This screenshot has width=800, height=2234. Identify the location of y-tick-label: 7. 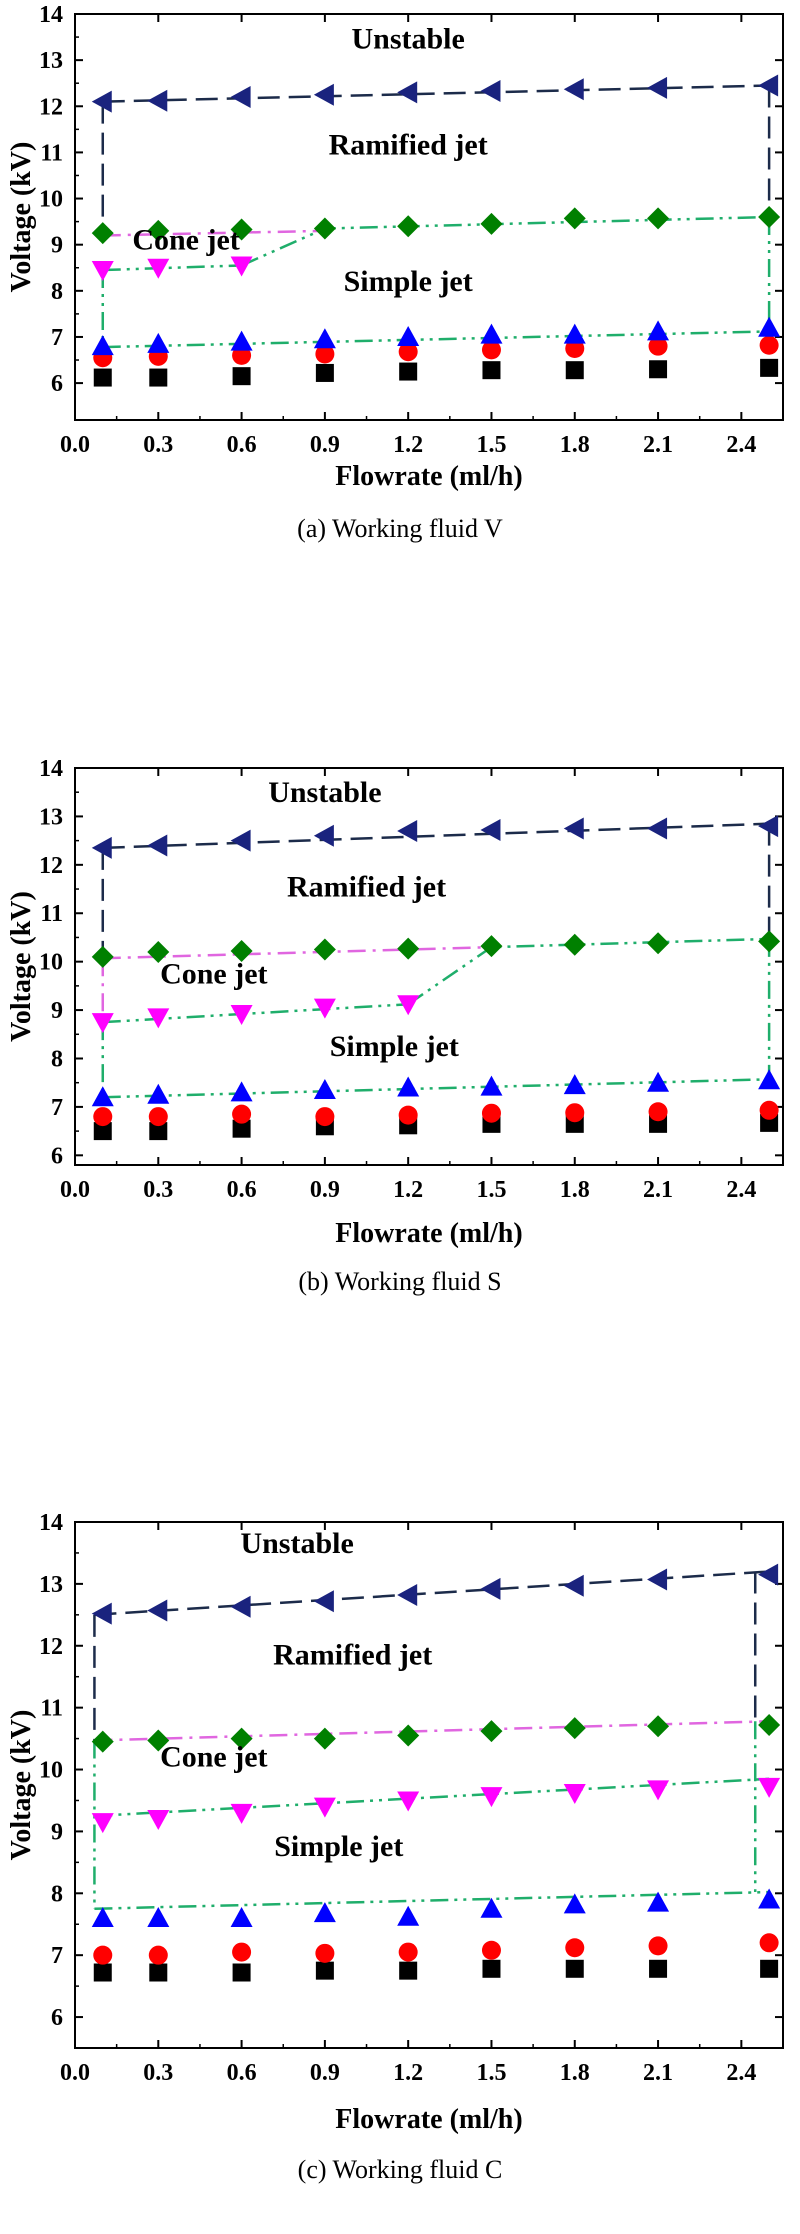
(57, 338).